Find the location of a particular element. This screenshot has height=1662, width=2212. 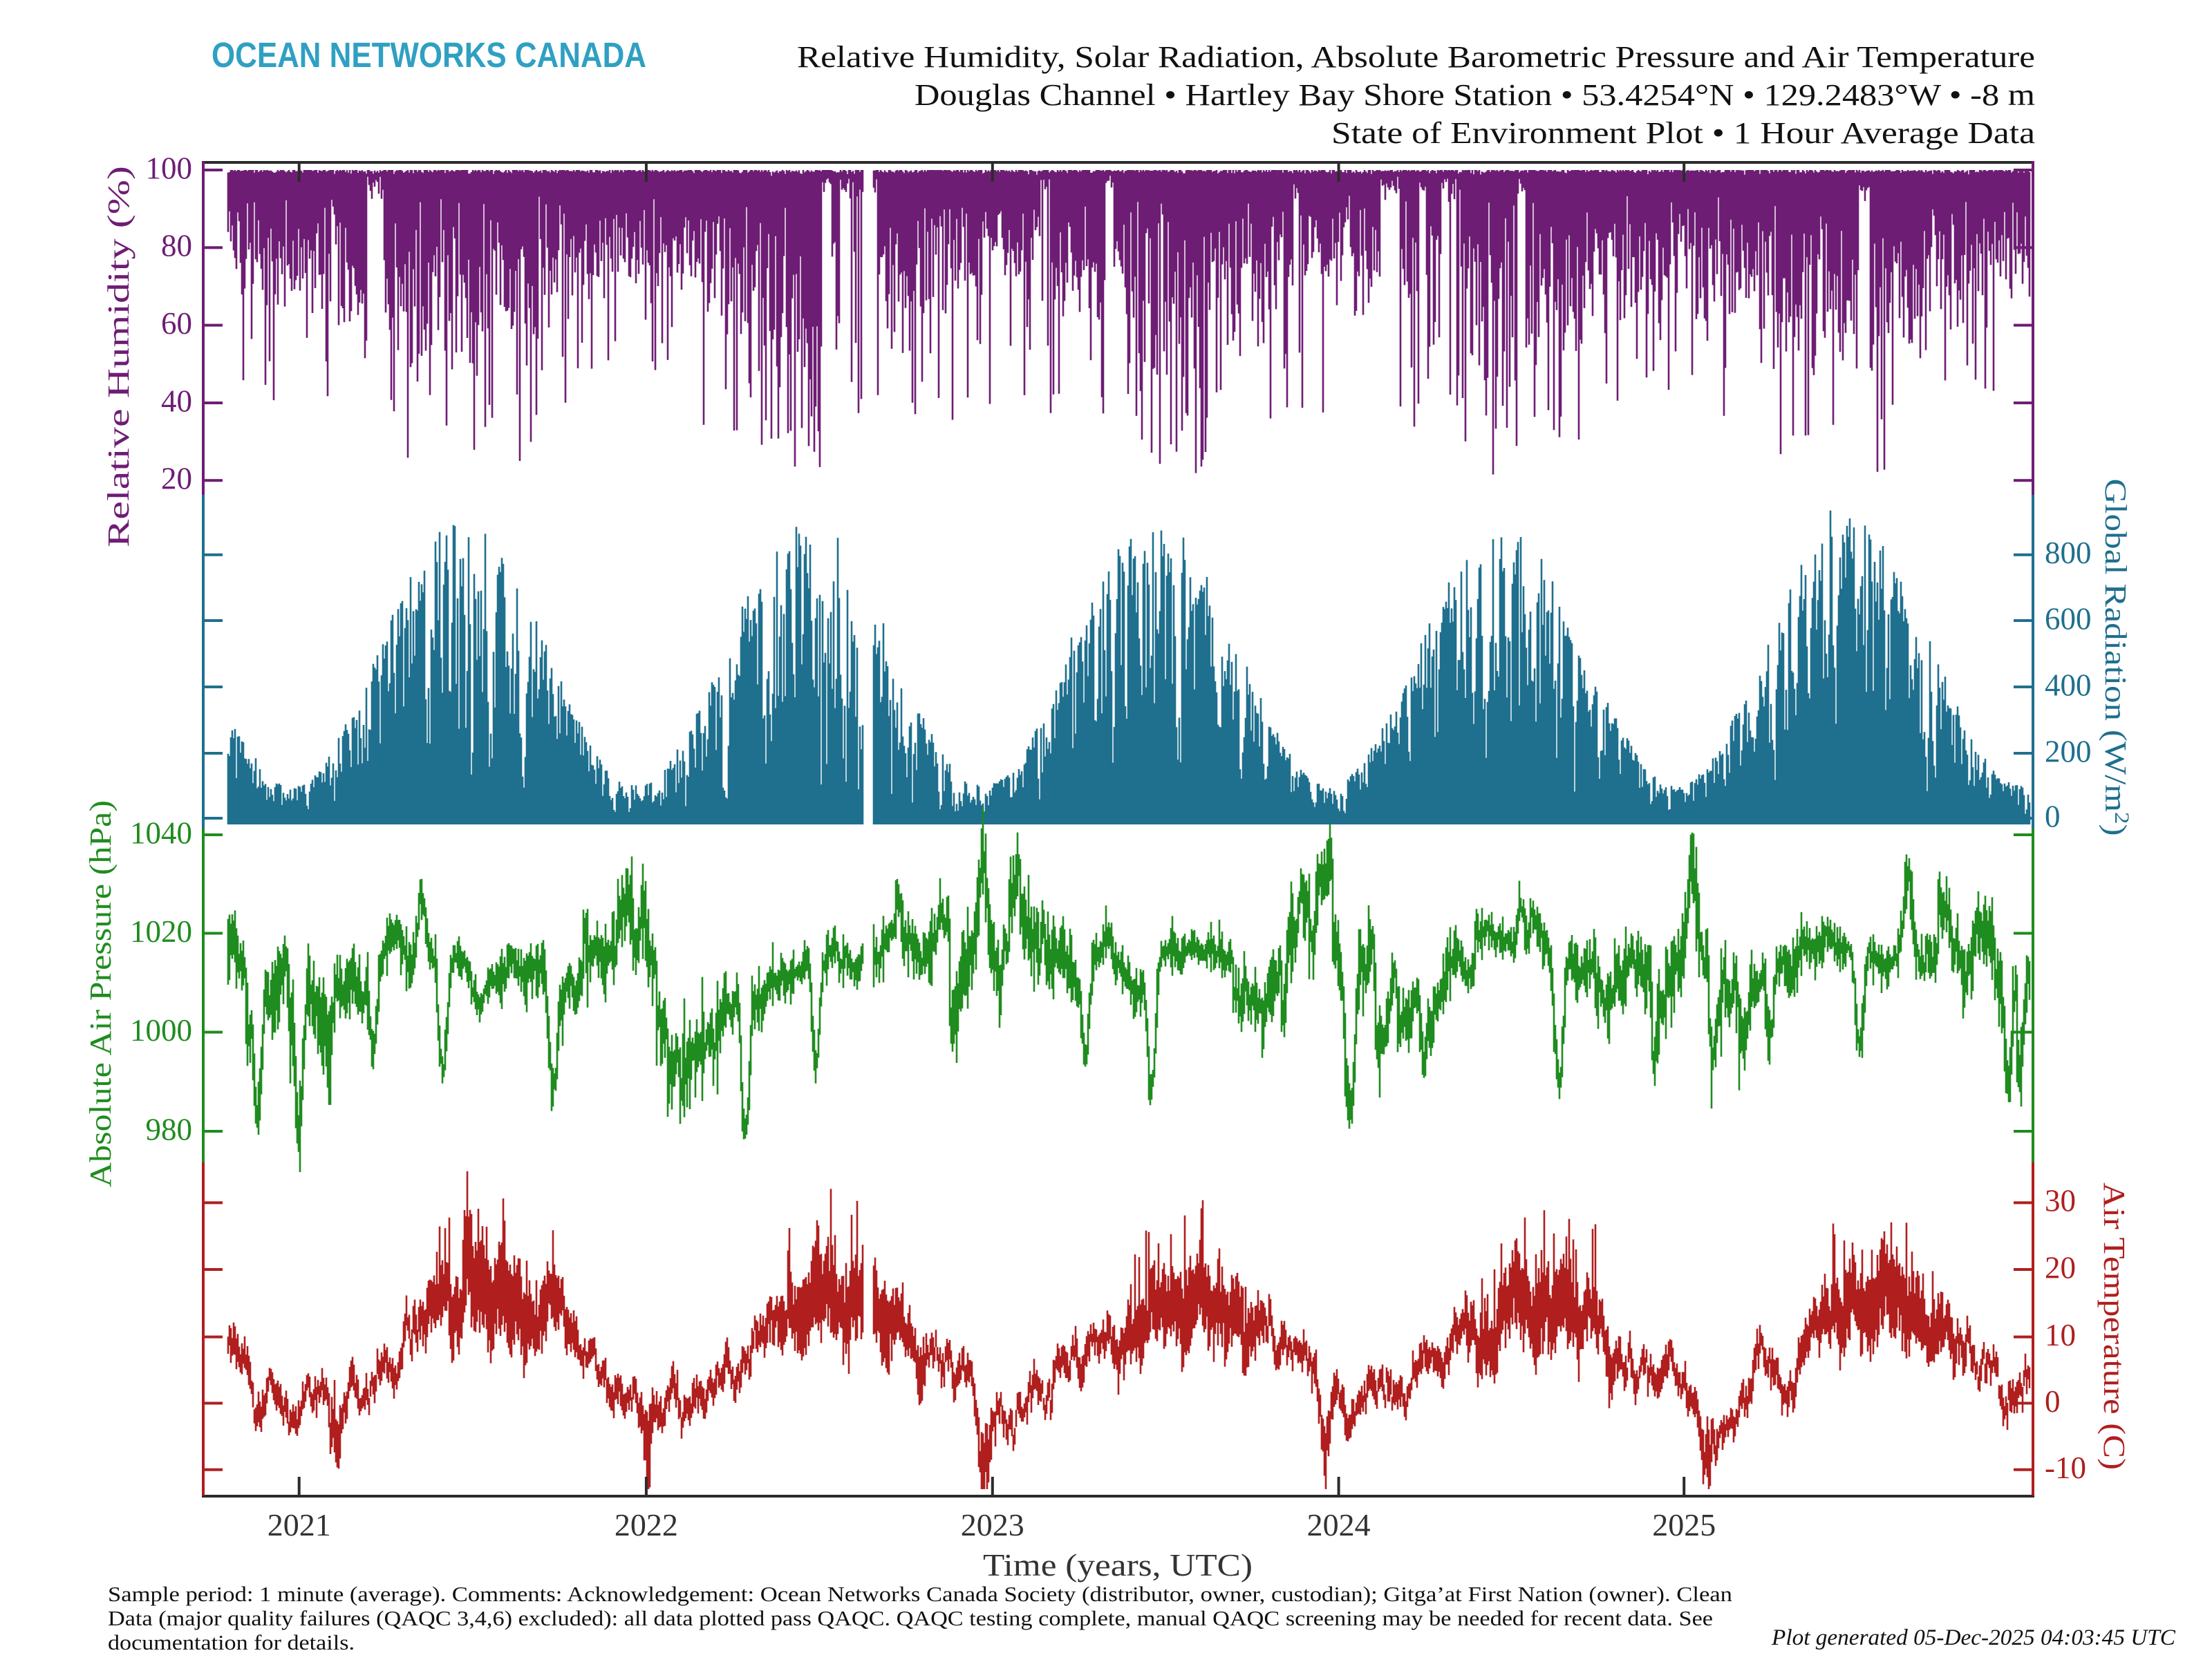

svg-text: 2023 is located at coordinates (992, 1524).